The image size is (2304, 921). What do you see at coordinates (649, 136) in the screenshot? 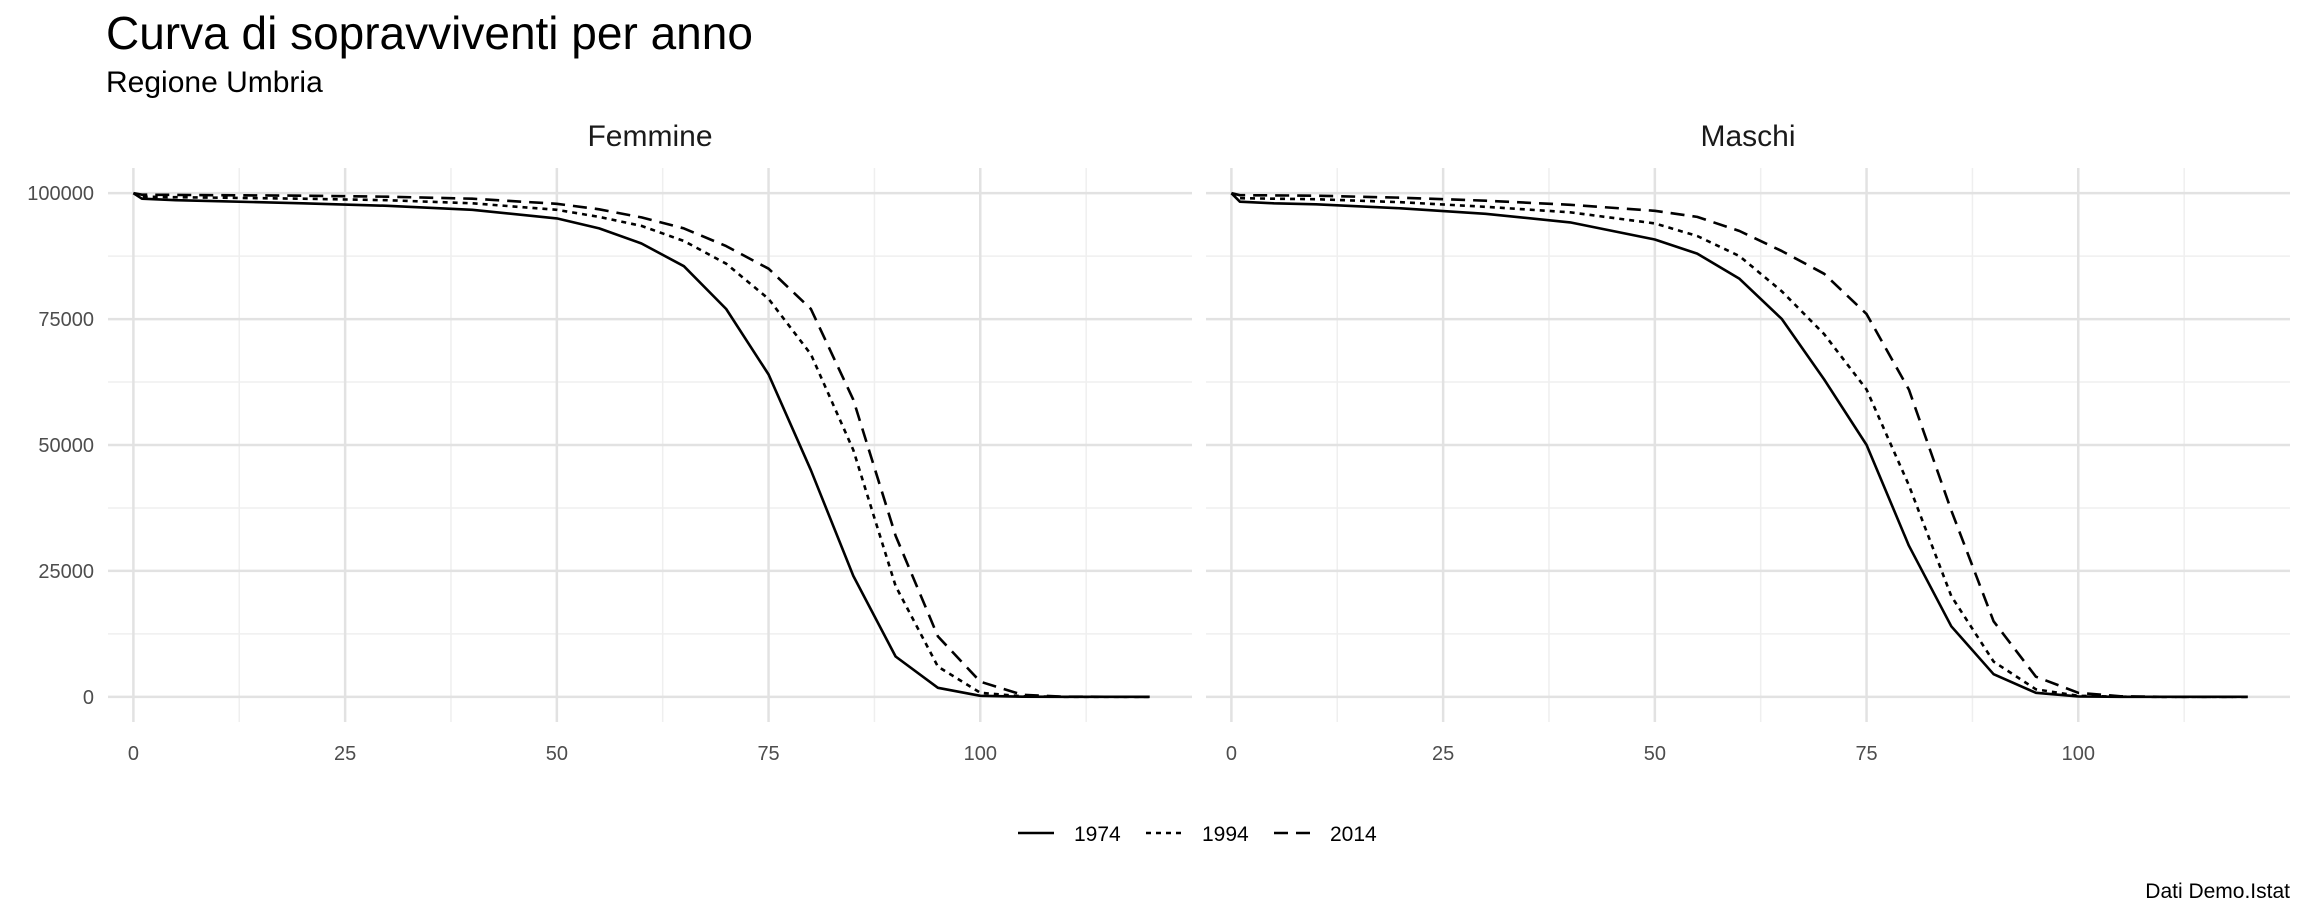
I see `facet-label: Femmine` at bounding box center [649, 136].